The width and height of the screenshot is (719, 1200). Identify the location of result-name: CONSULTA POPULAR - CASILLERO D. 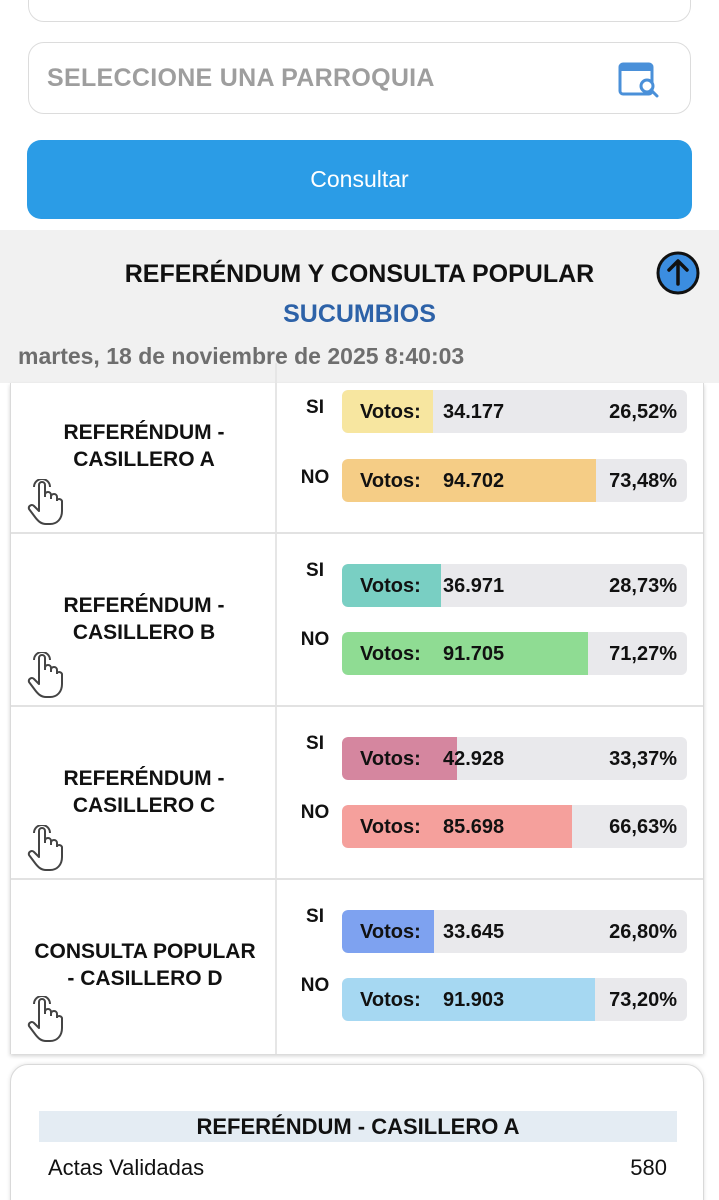
(145, 965).